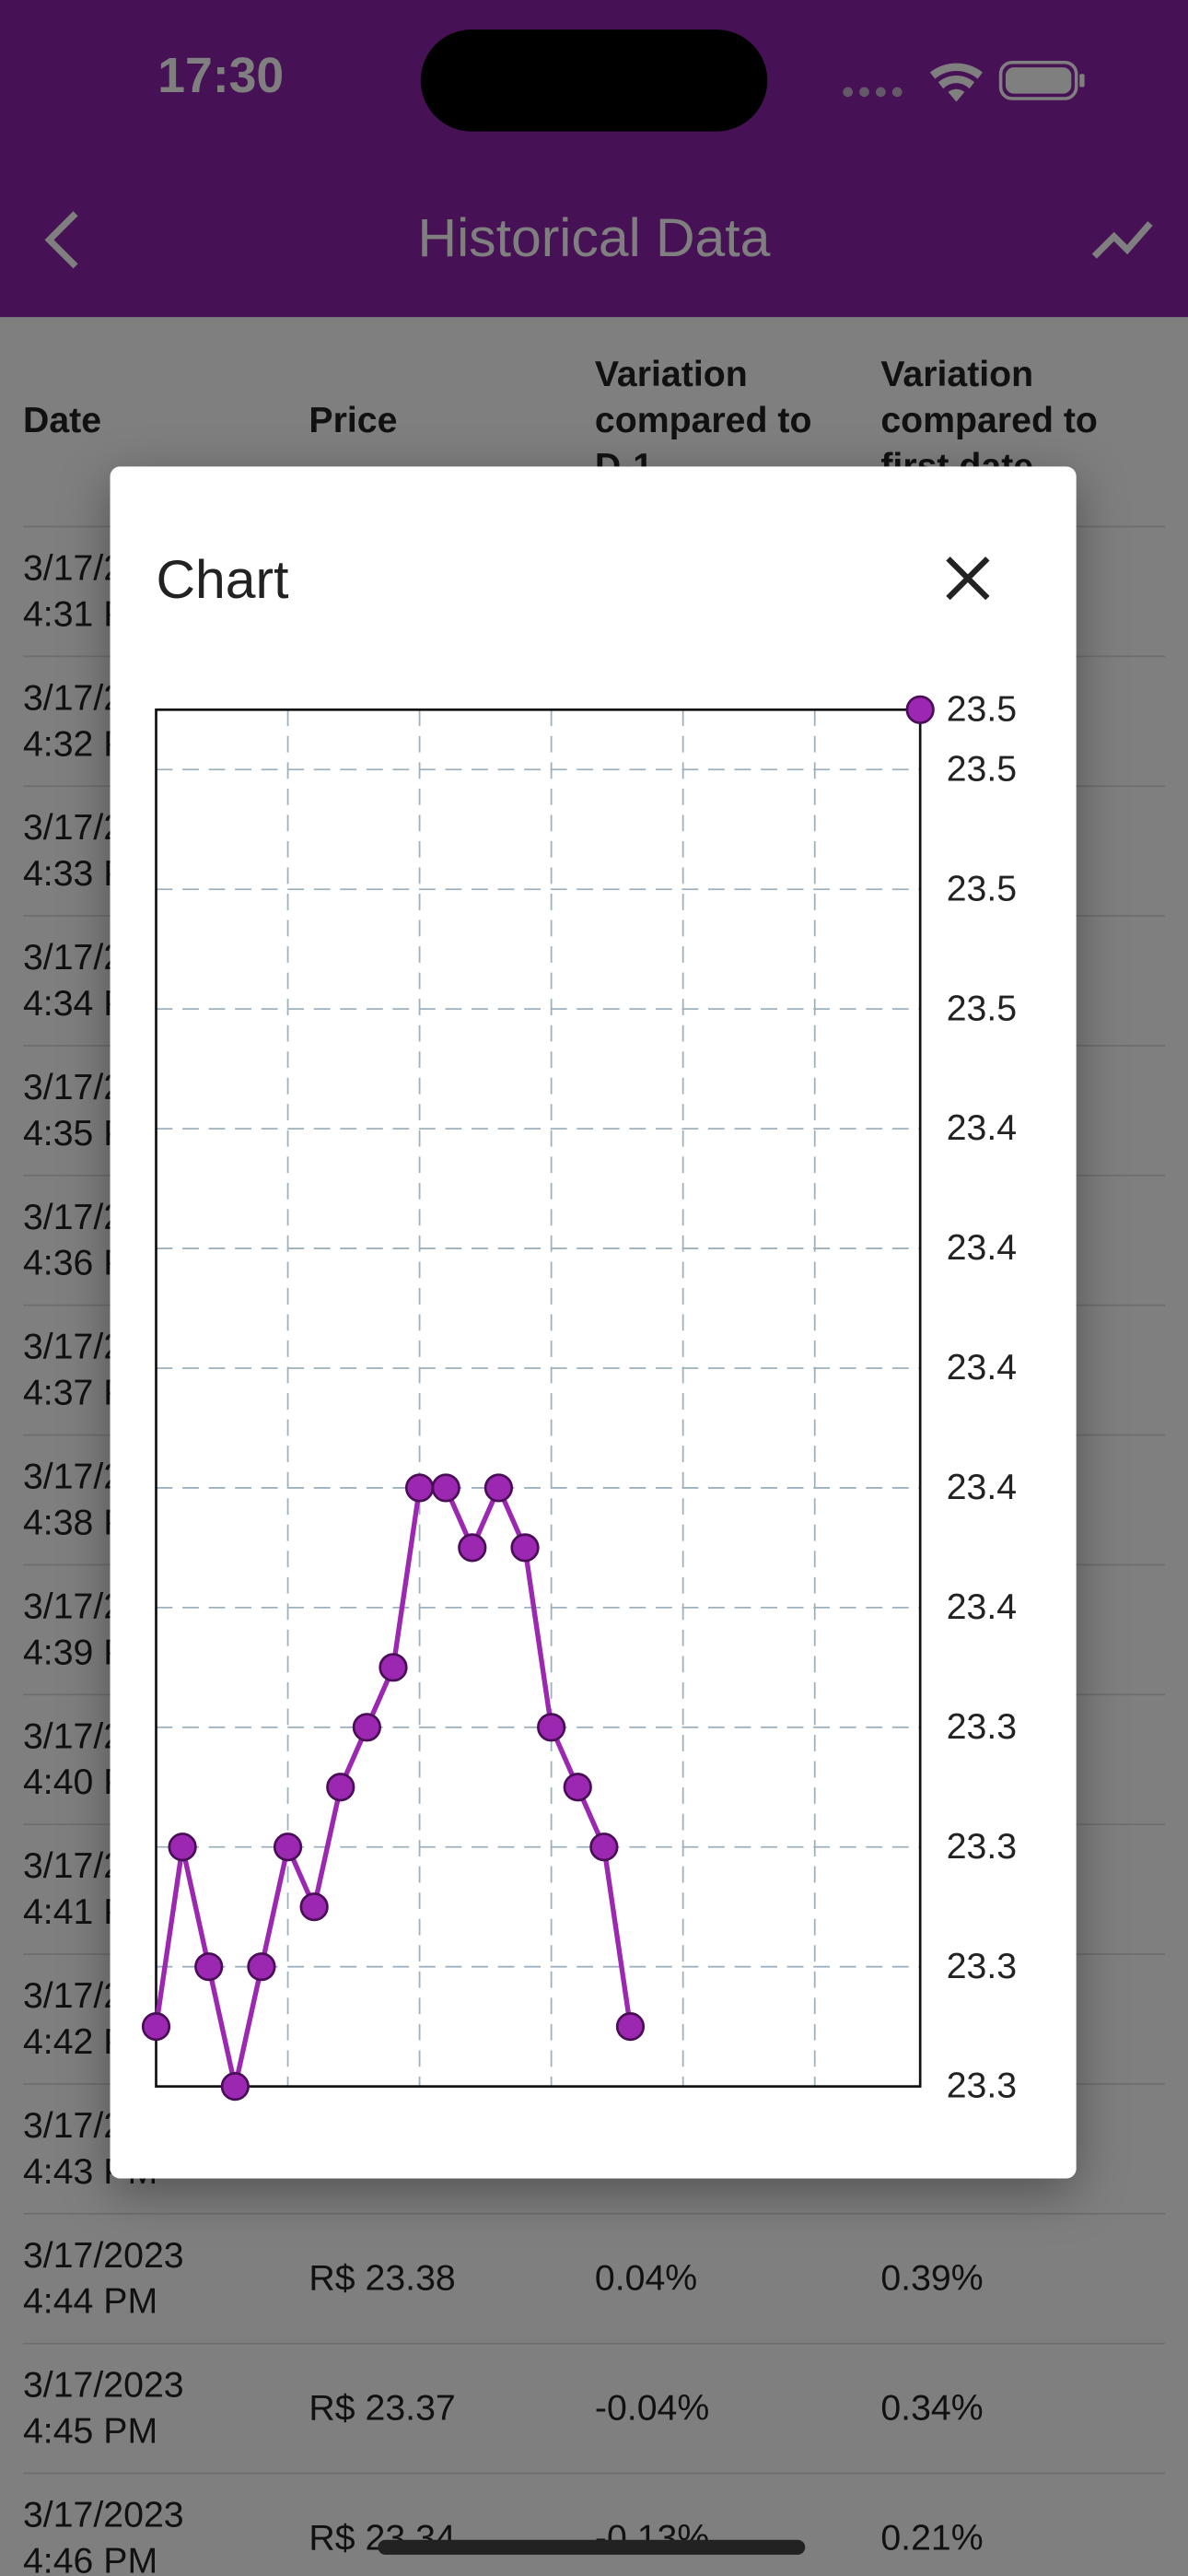 Image resolution: width=1188 pixels, height=2576 pixels. I want to click on close-button, so click(967, 578).